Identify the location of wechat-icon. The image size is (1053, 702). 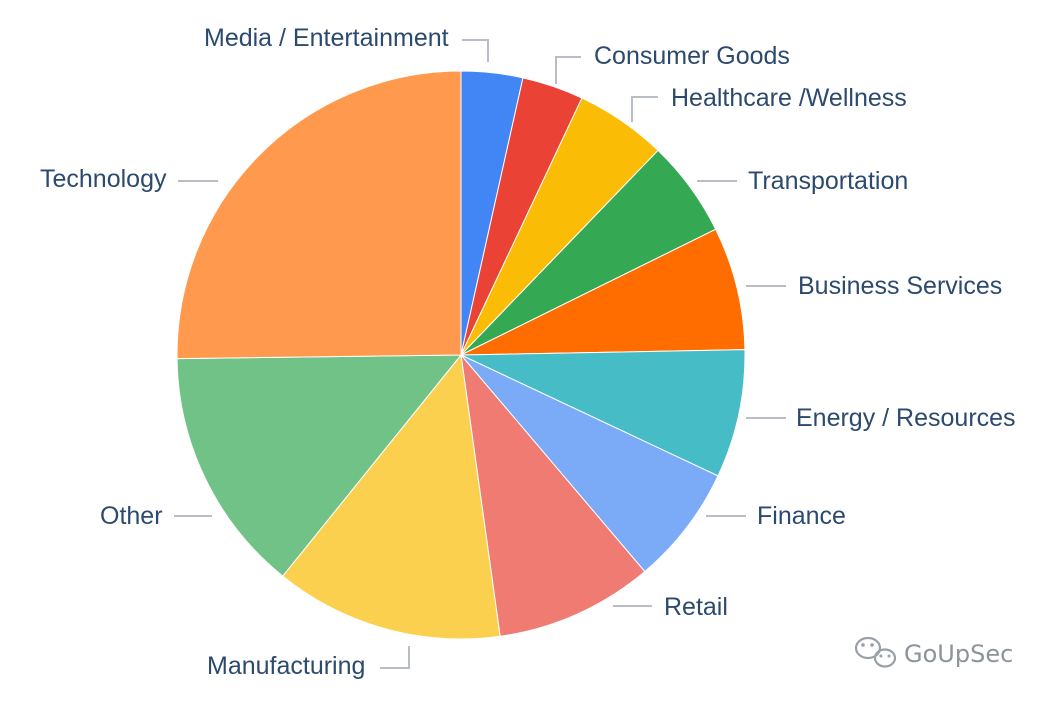
(875, 652).